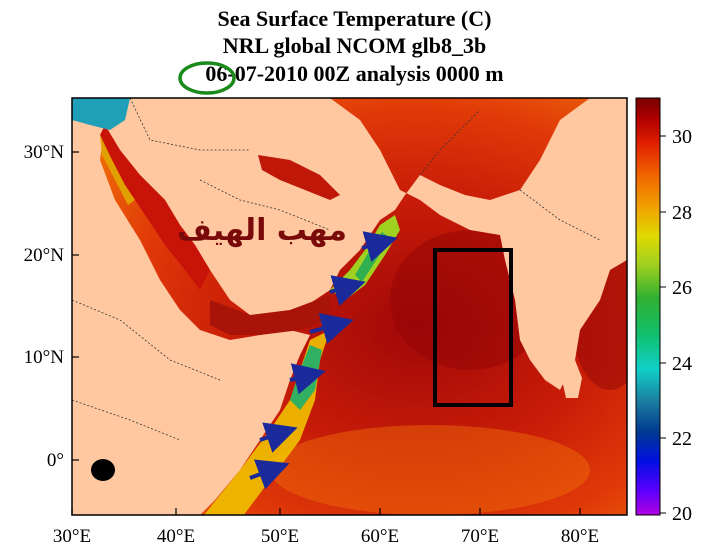 Image resolution: width=709 pixels, height=555 pixels. I want to click on x-tick-80: 80°E, so click(580, 536).